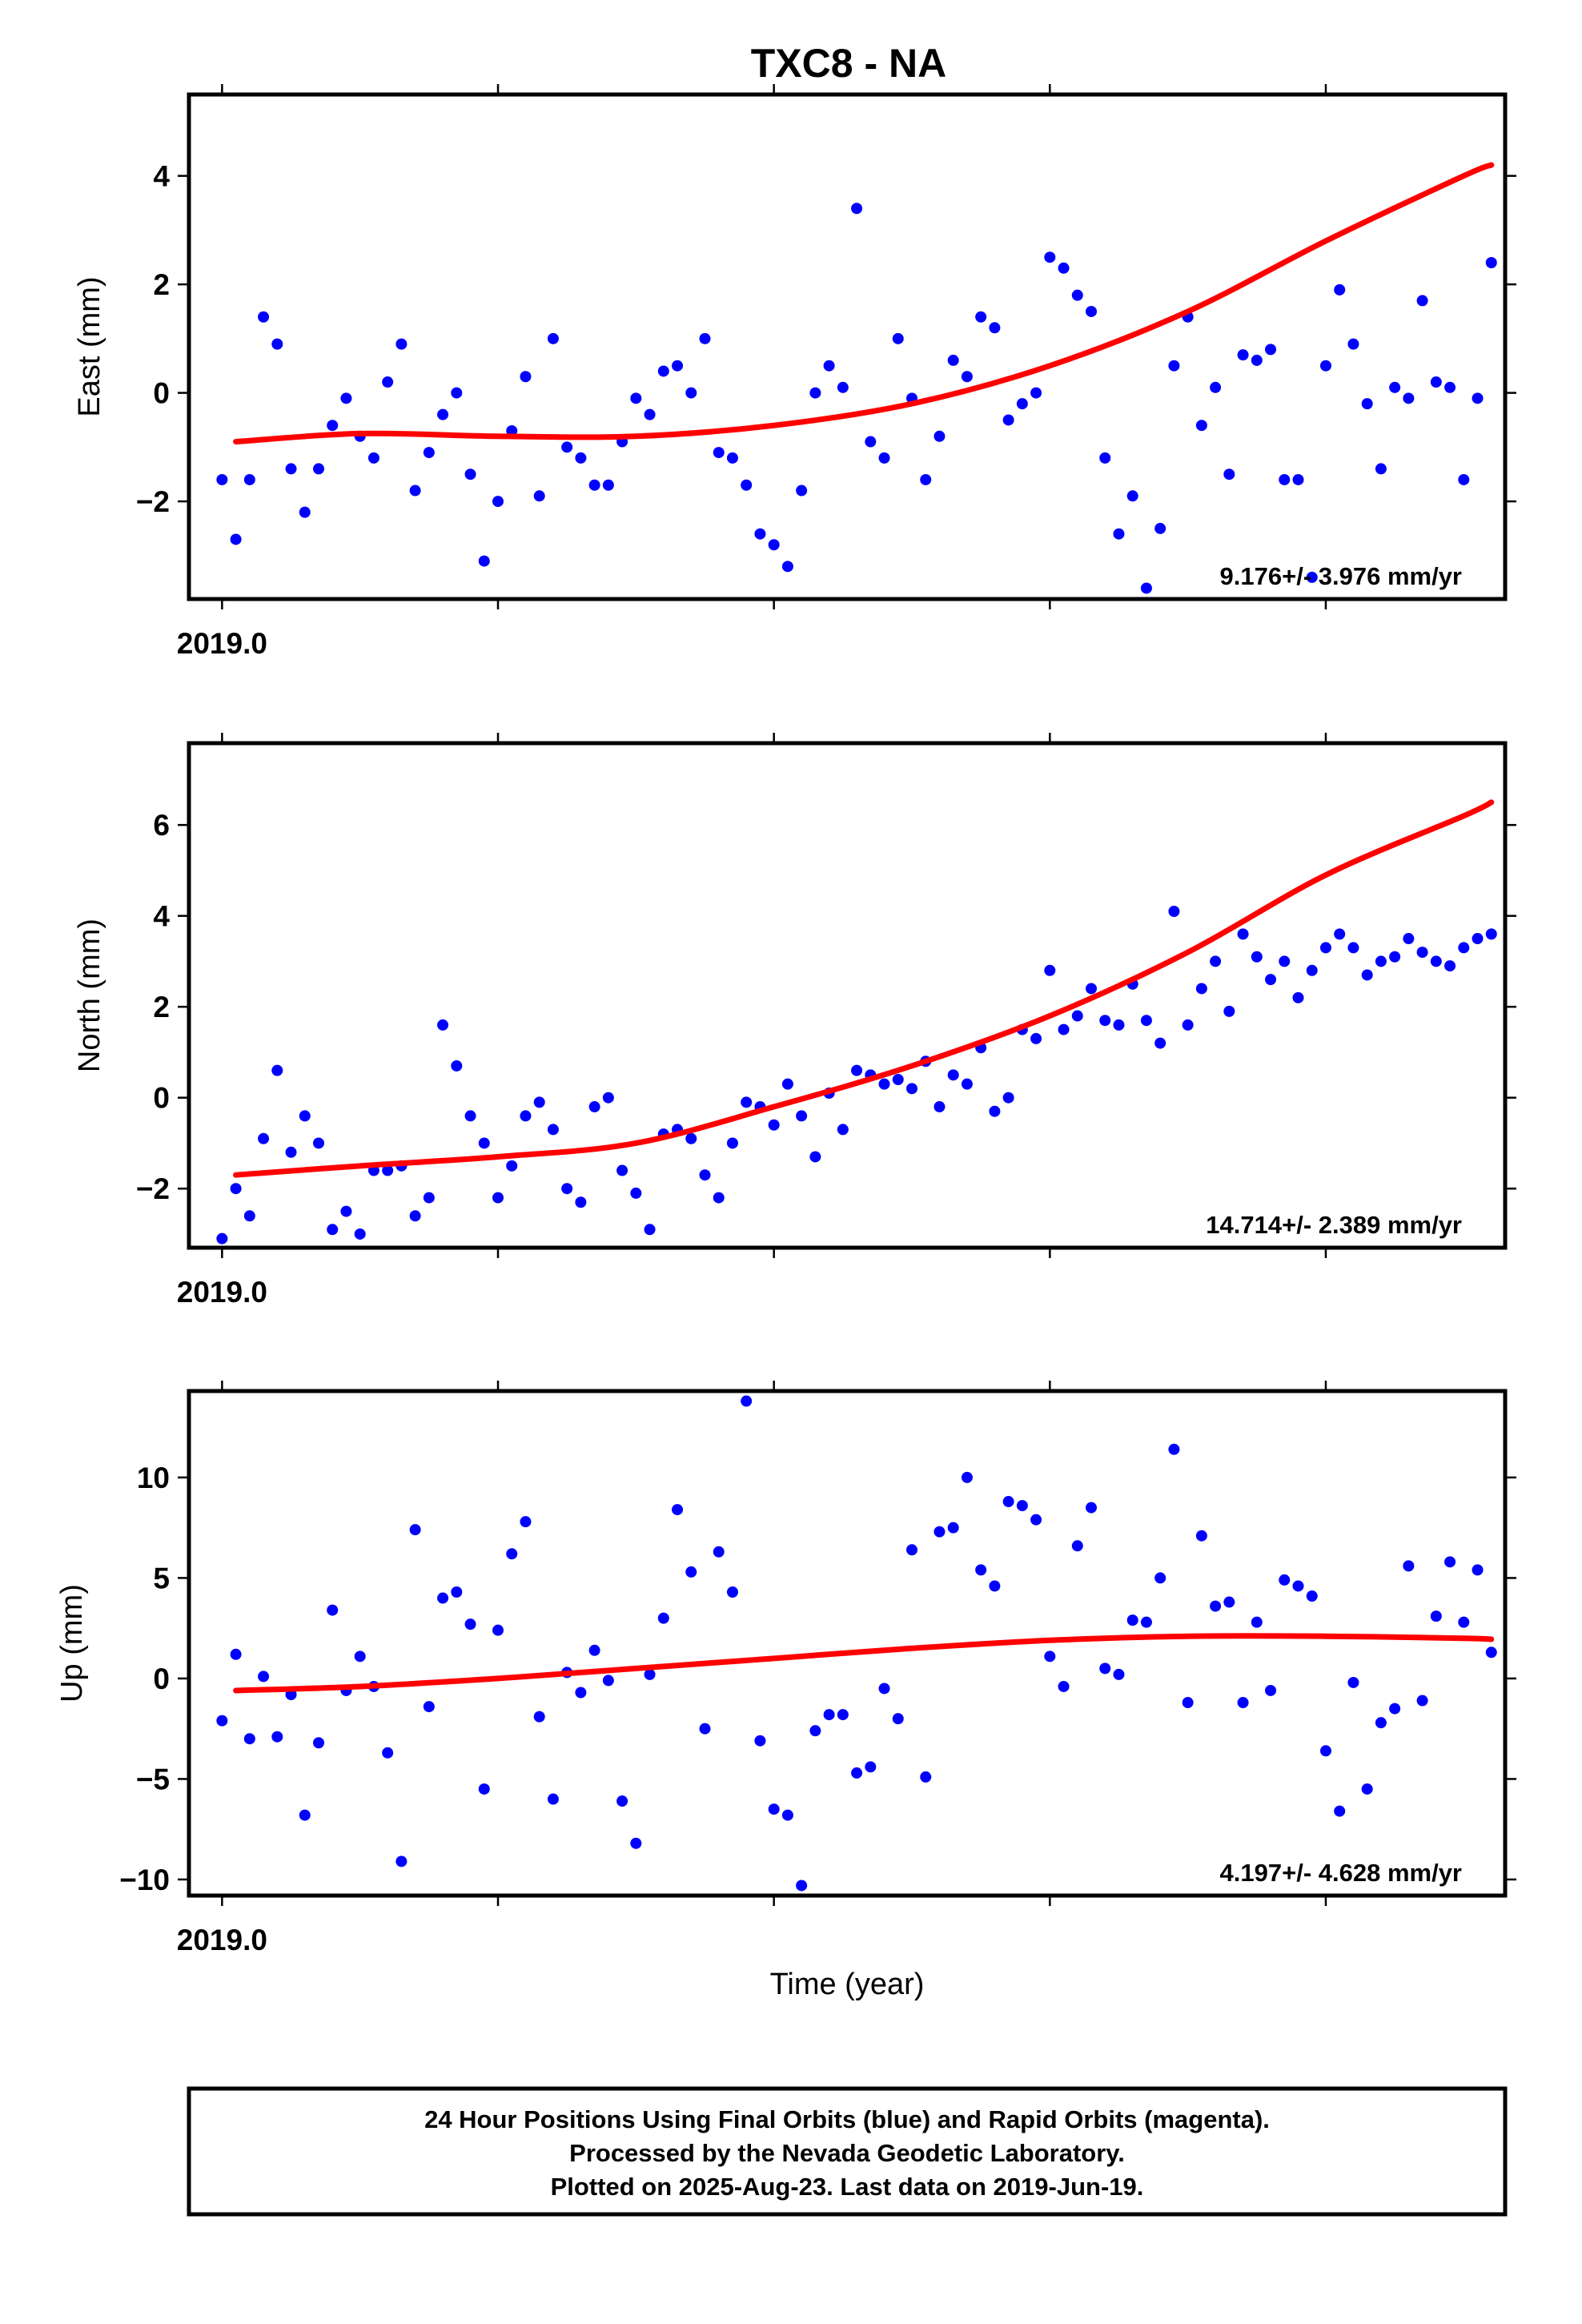 Image resolution: width=1582 pixels, height=2324 pixels. Describe the element at coordinates (864, 1663) in the screenshot. I see `up-fit-curve` at that location.